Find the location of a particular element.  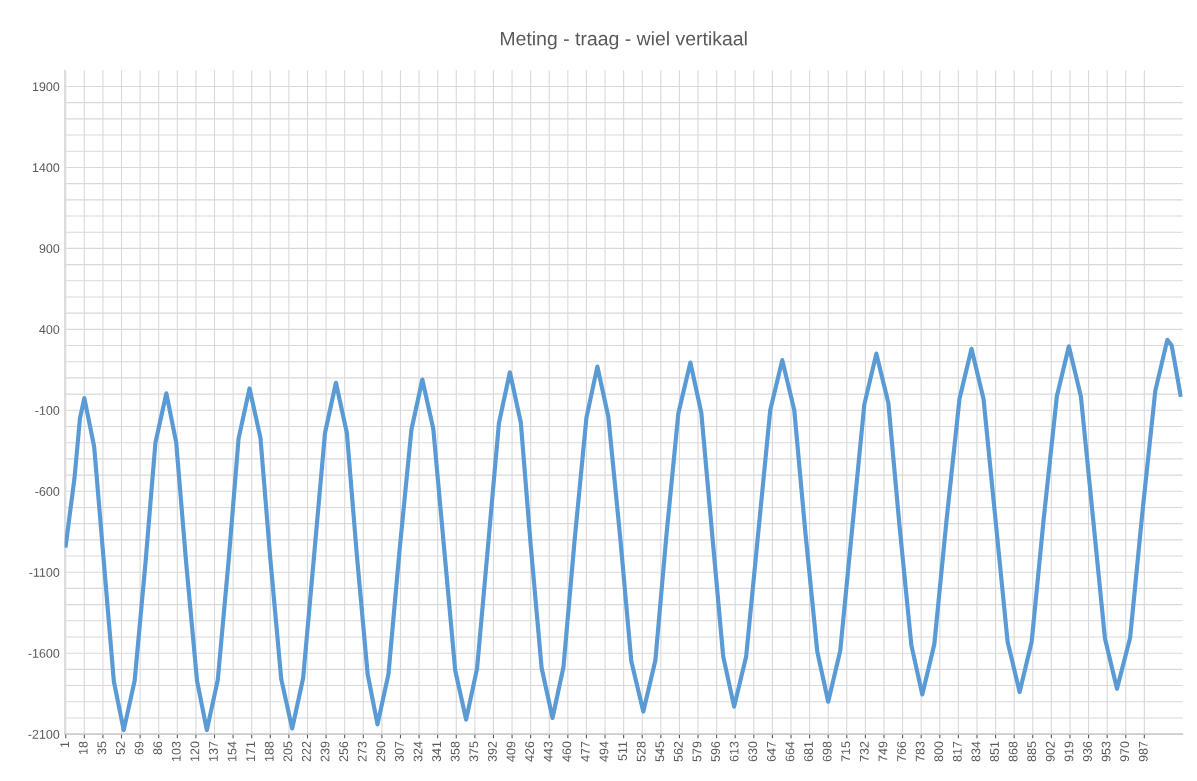

x-tick-label: 800 is located at coordinates (939, 751).